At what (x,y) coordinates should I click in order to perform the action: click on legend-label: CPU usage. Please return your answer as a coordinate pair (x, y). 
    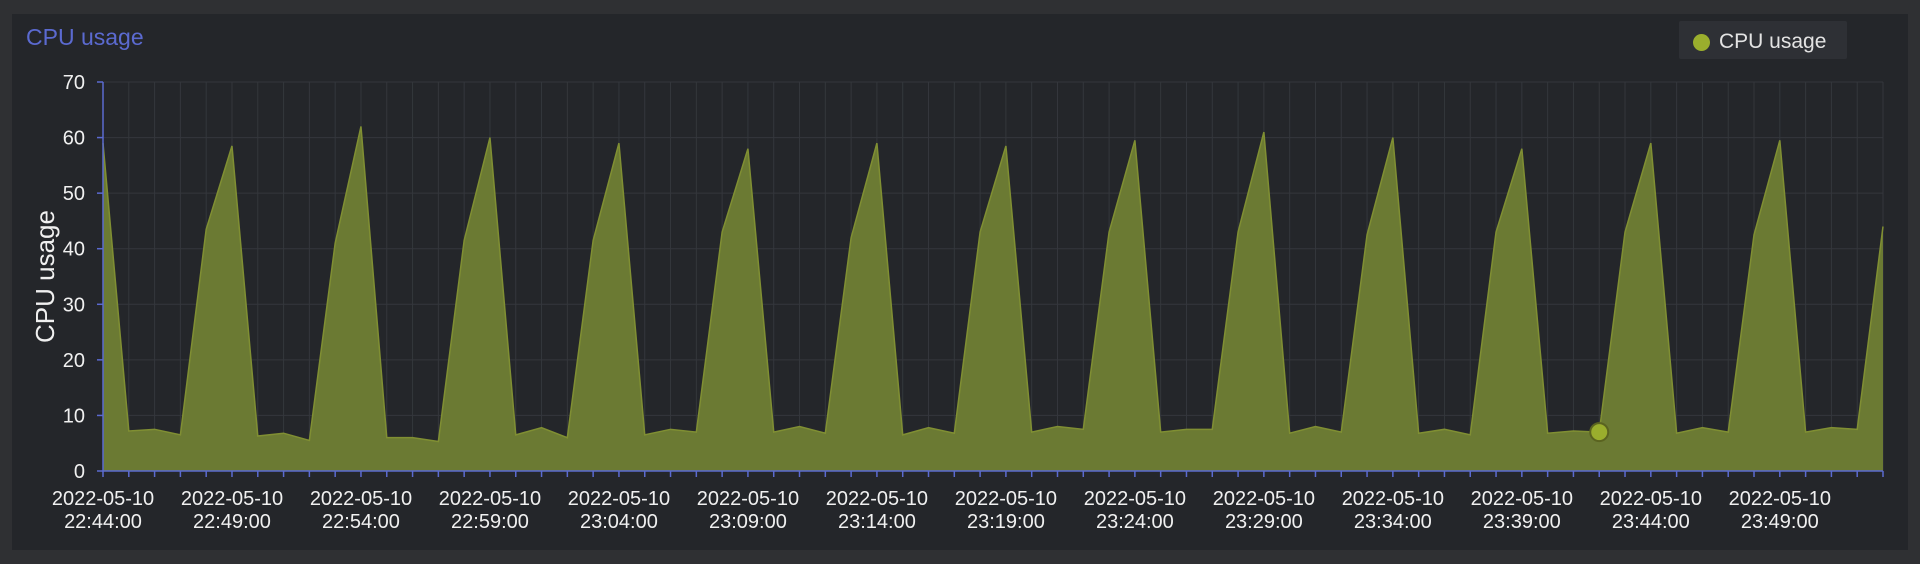
    Looking at the image, I should click on (1773, 41).